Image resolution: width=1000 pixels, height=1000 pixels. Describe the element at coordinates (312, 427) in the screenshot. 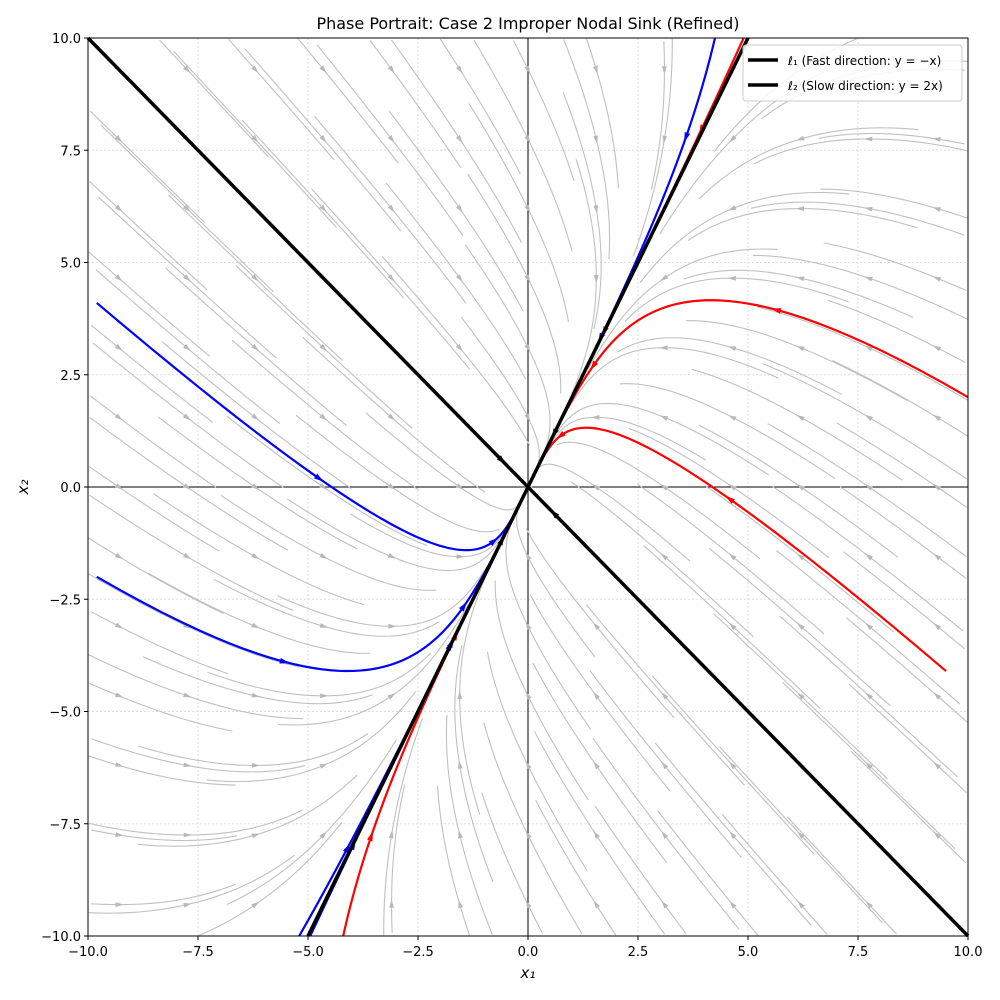

I see `trajectory` at that location.